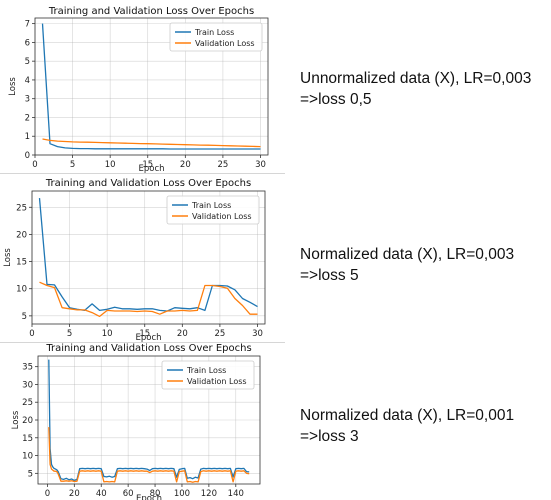 This screenshot has width=551, height=500. What do you see at coordinates (225, 43) in the screenshot?
I see `chart-1-legend-label: Validation Loss` at bounding box center [225, 43].